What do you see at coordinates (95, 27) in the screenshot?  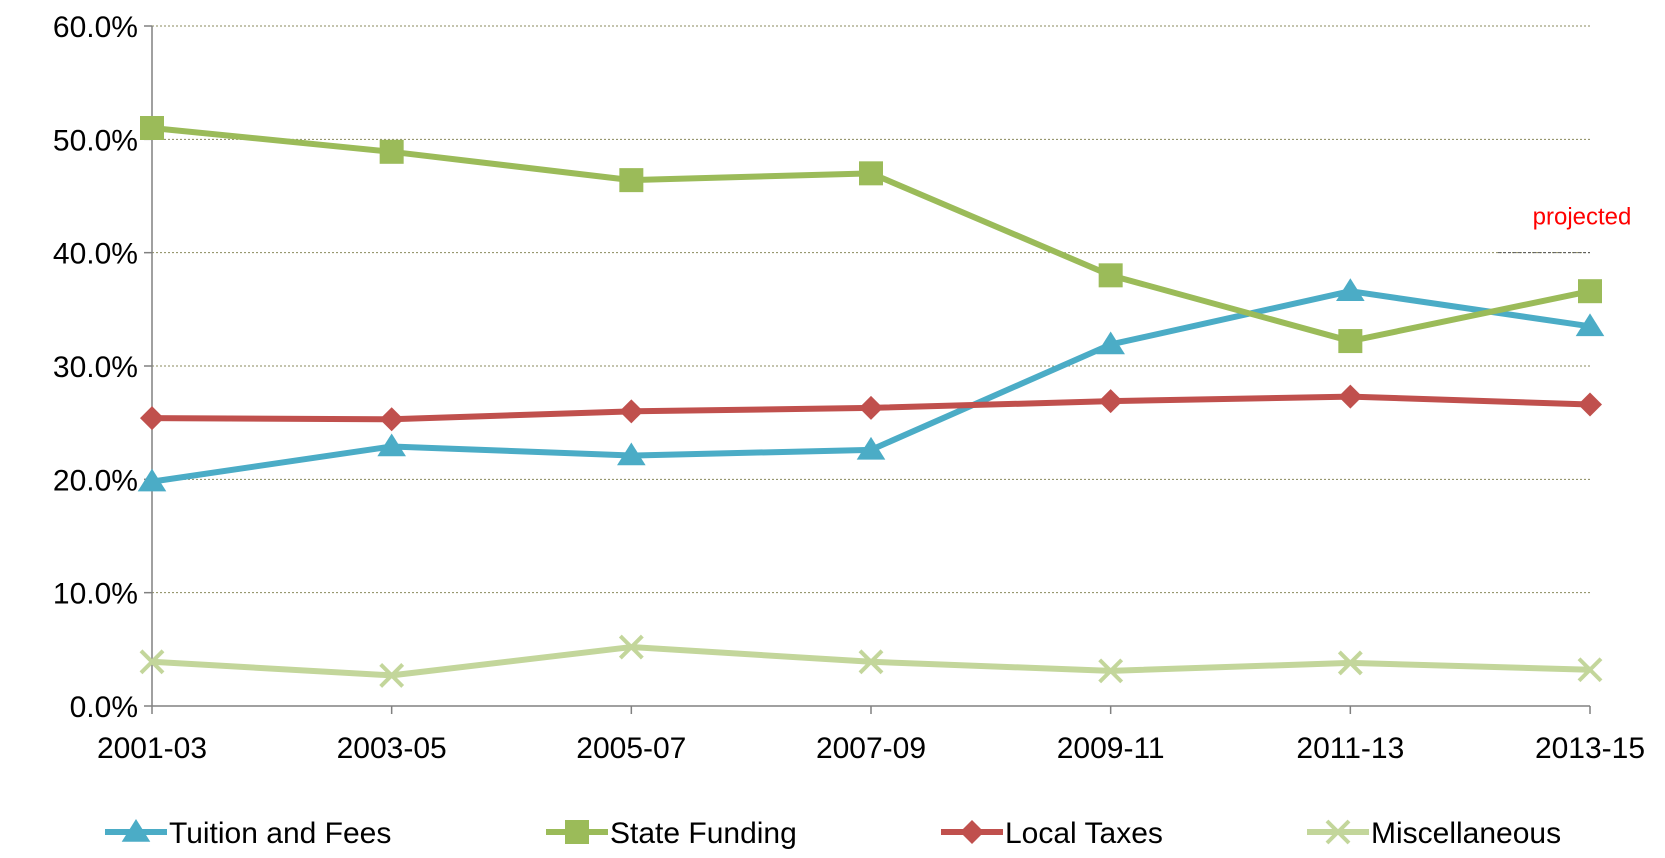 I see `y-tick-label: 60.0%` at bounding box center [95, 27].